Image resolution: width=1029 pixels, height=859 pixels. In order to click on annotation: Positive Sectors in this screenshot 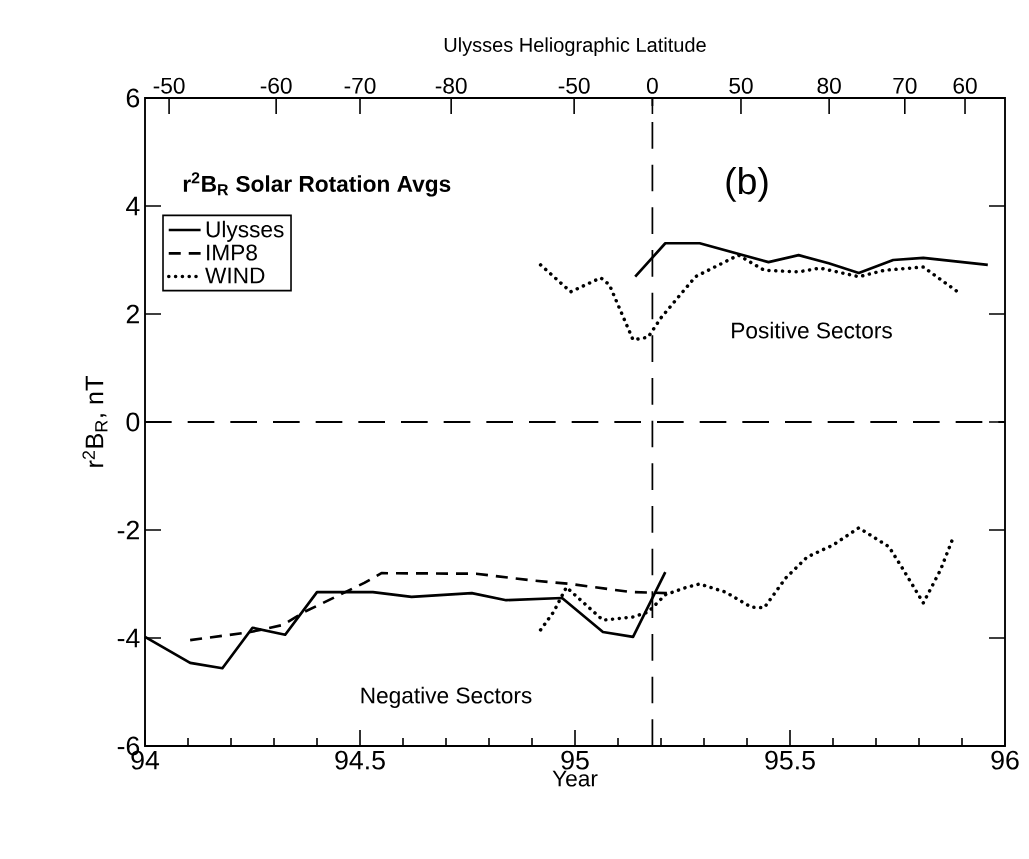, I will do `click(812, 330)`.